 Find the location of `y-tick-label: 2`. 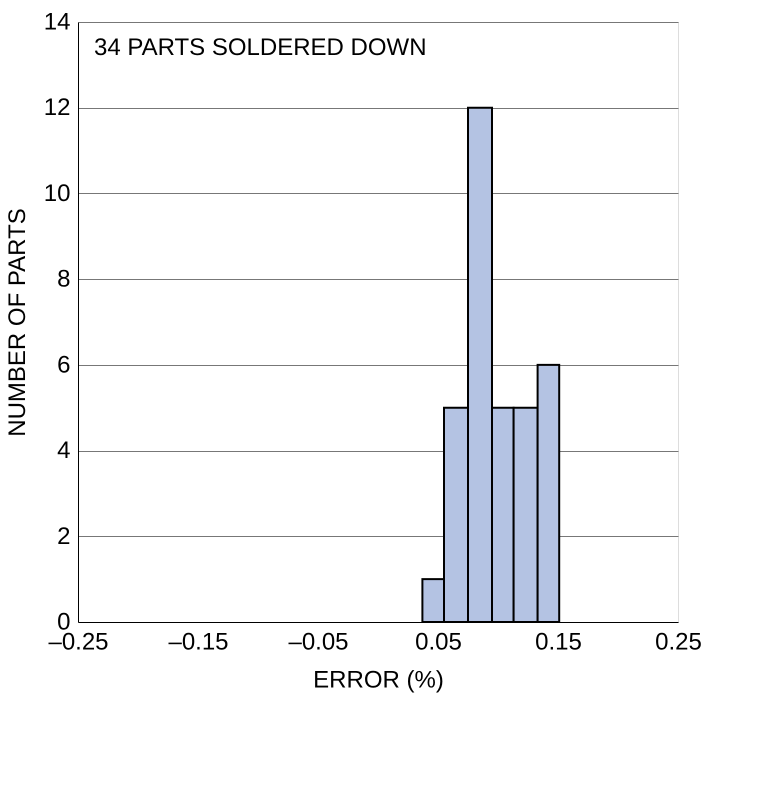

y-tick-label: 2 is located at coordinates (63, 536).